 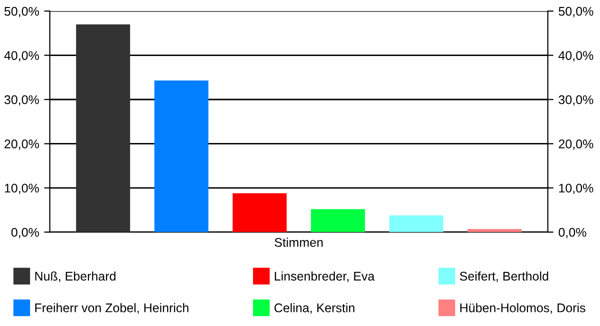 What do you see at coordinates (576, 145) in the screenshot?
I see `text: 20,0%` at bounding box center [576, 145].